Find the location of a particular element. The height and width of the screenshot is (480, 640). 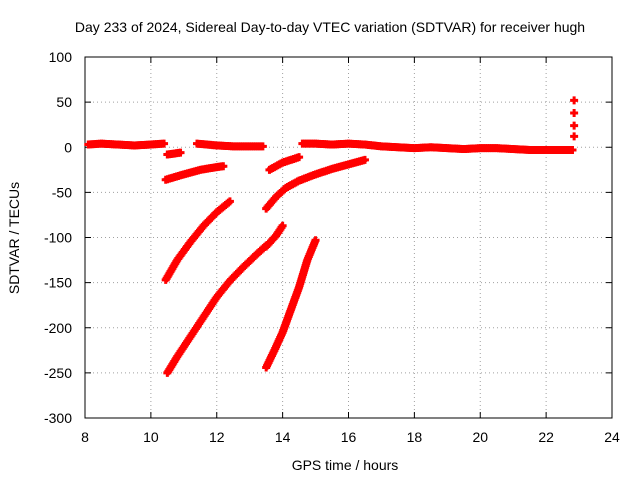

y-tick-label: 0 is located at coordinates (68, 147).